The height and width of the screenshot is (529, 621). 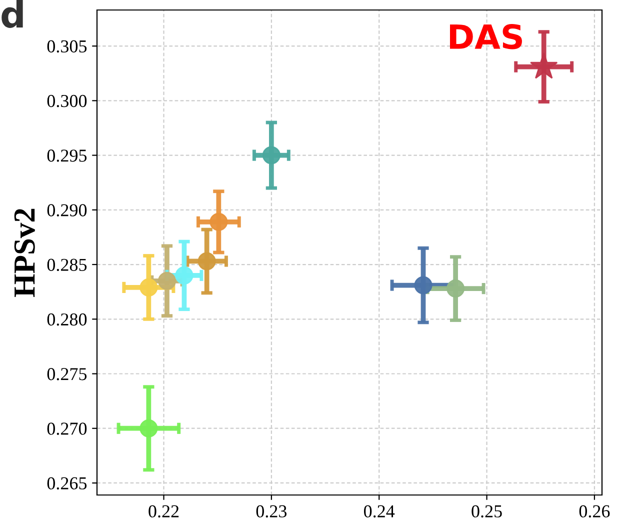 I want to click on text: d, so click(x=12, y=14).